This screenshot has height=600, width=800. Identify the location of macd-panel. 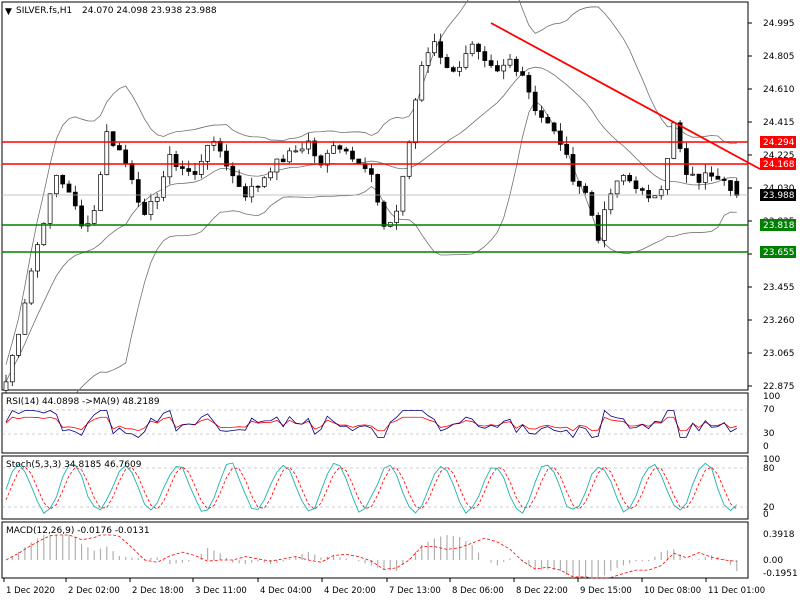
(375, 550).